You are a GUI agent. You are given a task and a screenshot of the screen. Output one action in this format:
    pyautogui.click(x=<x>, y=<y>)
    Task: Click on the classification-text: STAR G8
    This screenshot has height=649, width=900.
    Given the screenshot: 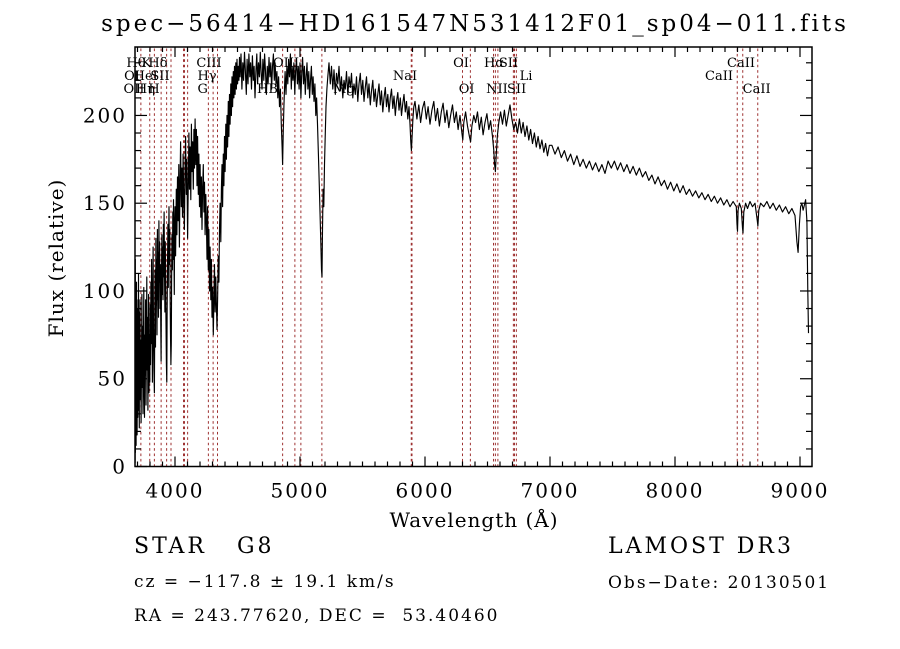 What is the action you would take?
    pyautogui.click(x=204, y=546)
    